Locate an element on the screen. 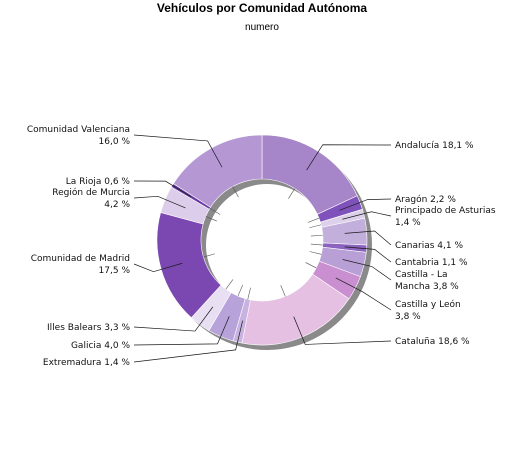 This screenshot has width=525, height=450. slice-comunidad-valenciana is located at coordinates (217, 171).